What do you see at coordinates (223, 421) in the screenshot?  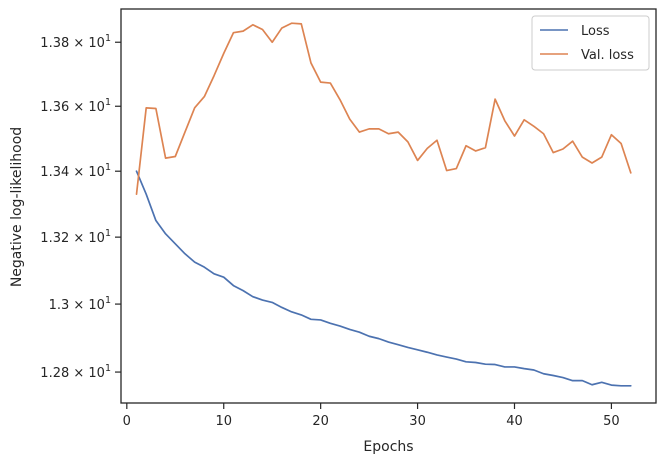 I see `x-tick-label: 10` at bounding box center [223, 421].